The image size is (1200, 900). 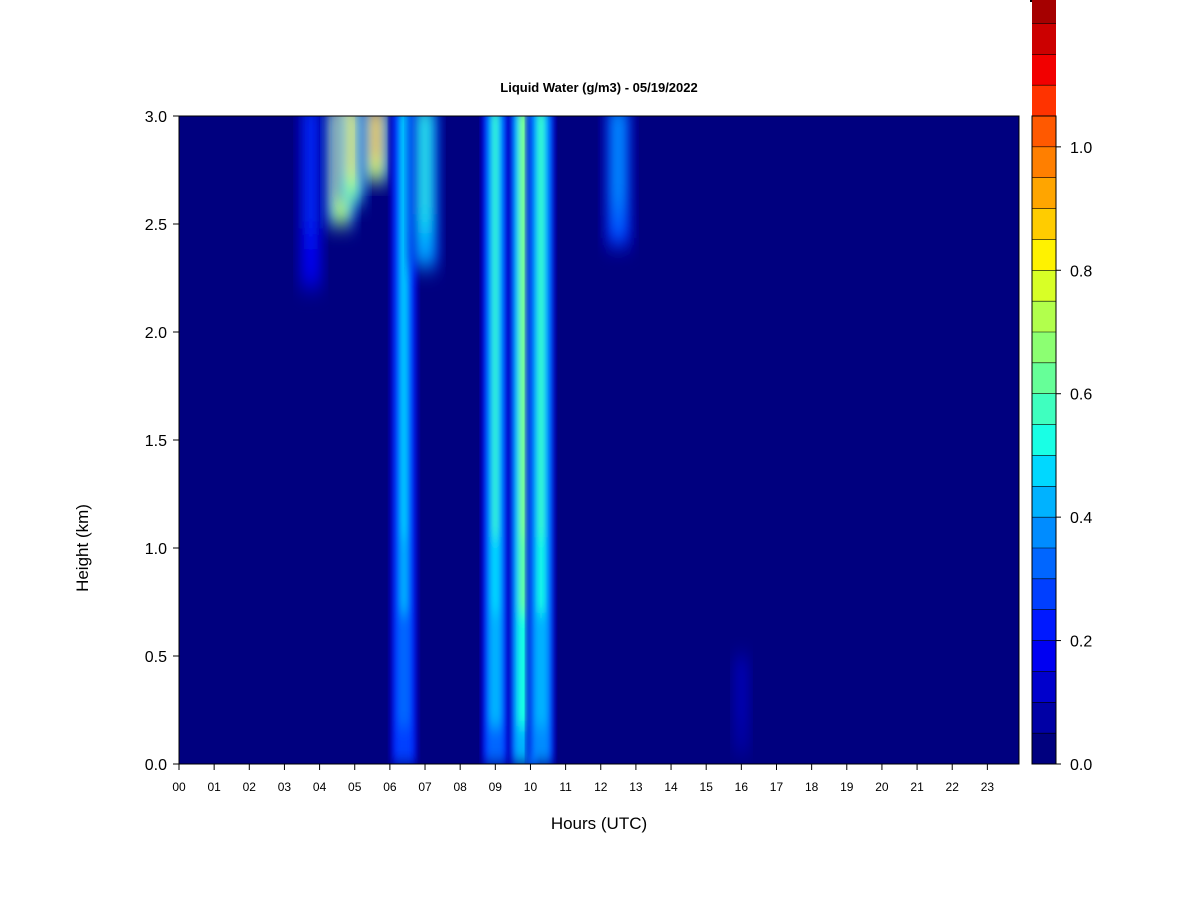 I want to click on colorbar-tick-label: 0.6, so click(x=1081, y=395).